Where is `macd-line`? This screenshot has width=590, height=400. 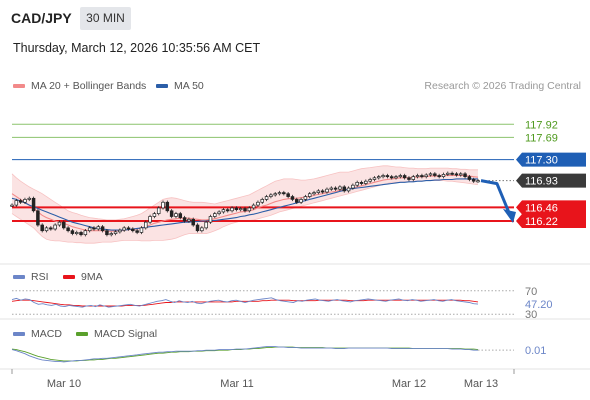
macd-line is located at coordinates (244, 354).